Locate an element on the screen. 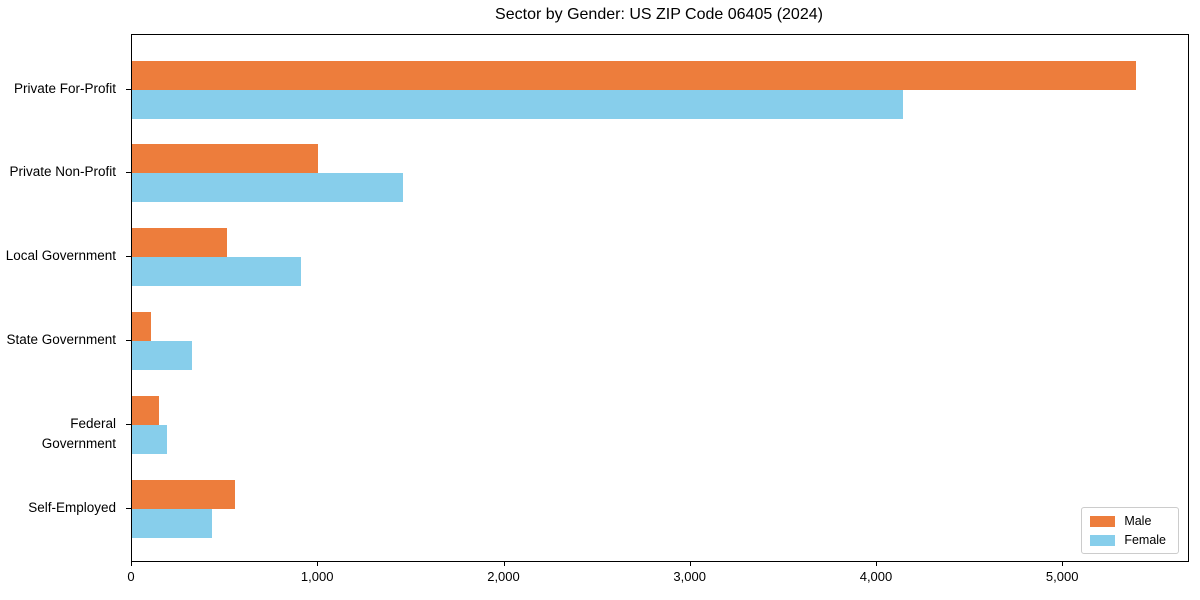  legend-label-female: Female is located at coordinates (1145, 540).